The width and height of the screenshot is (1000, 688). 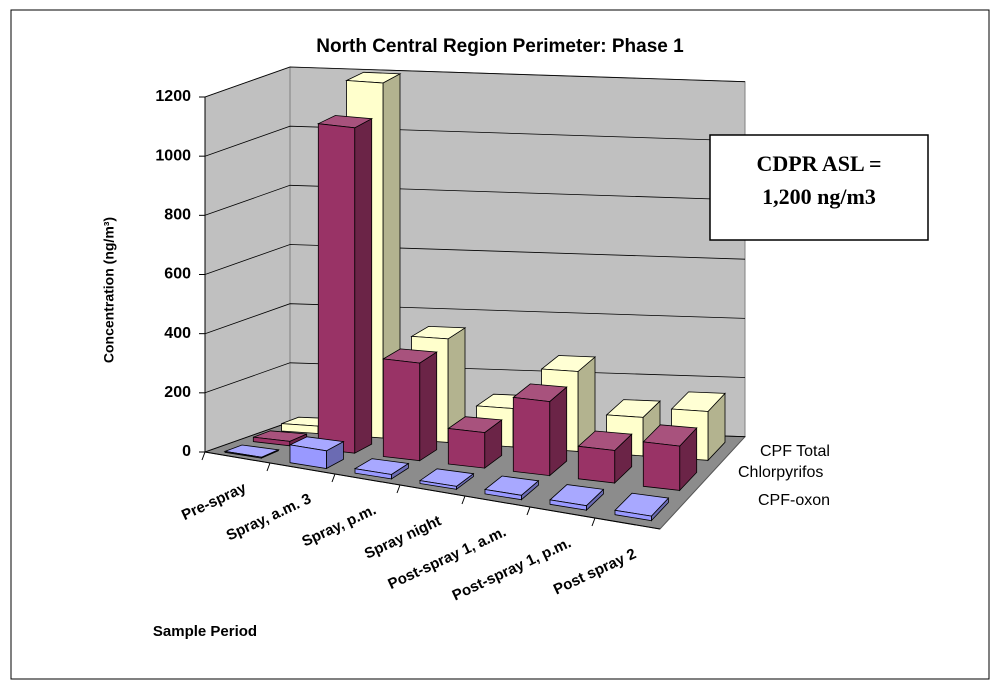 I want to click on y-tick-label: 600, so click(x=177, y=274).